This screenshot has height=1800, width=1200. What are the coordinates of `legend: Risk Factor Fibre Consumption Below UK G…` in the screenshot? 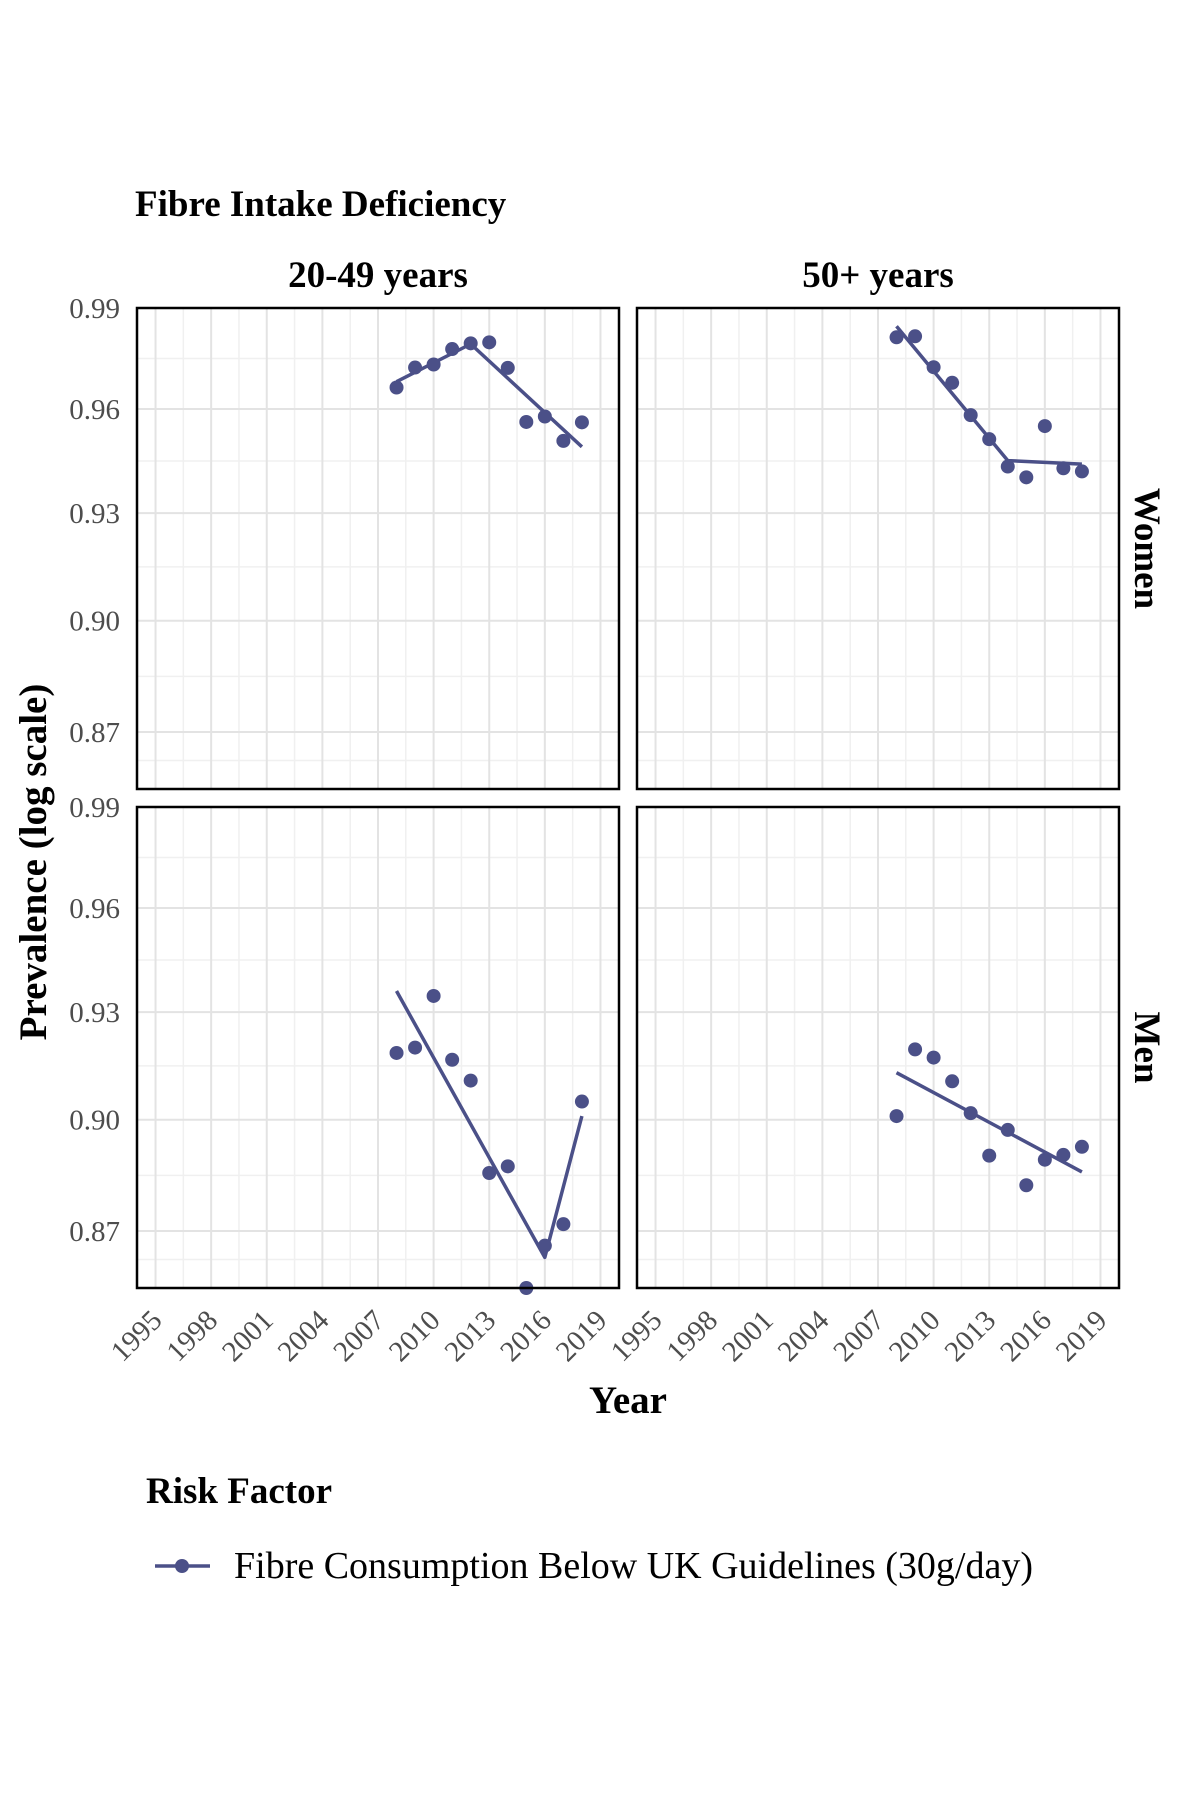 It's located at (589, 1529).